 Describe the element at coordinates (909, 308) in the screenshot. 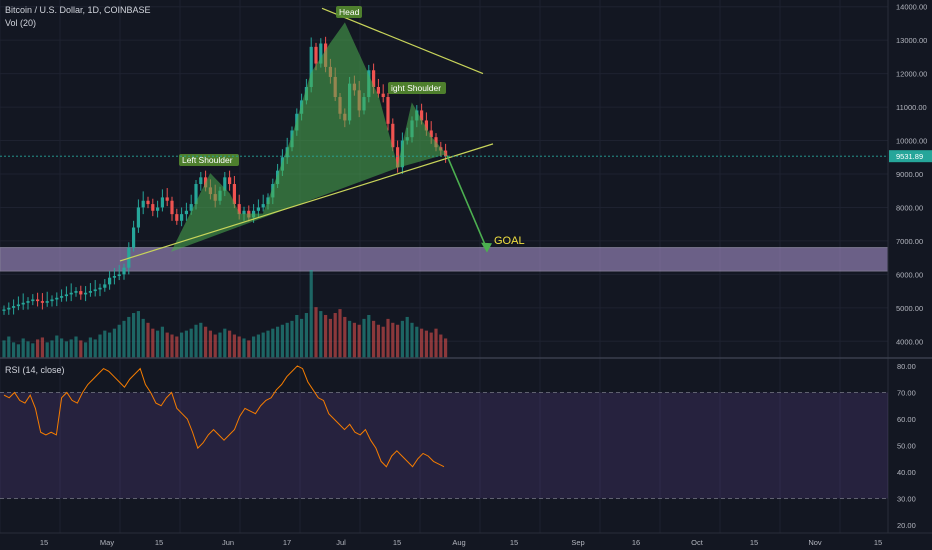

I see `price-tick-label: 5000.00` at that location.